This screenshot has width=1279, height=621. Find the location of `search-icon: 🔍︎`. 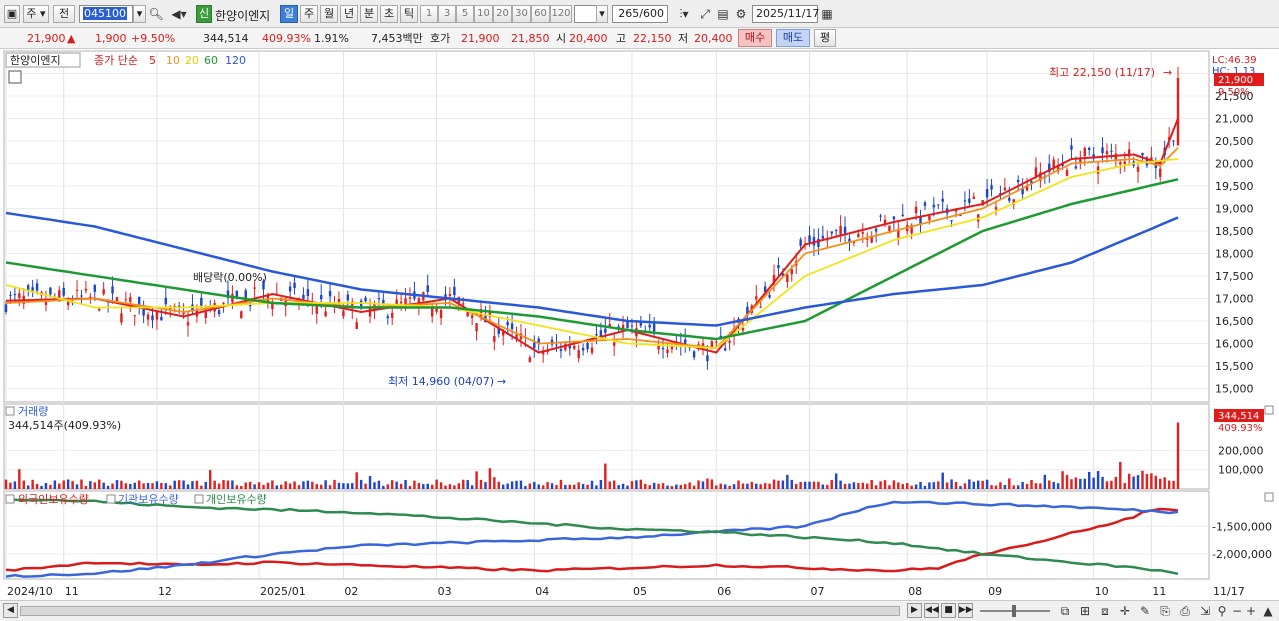

search-icon: 🔍︎ is located at coordinates (156, 14).